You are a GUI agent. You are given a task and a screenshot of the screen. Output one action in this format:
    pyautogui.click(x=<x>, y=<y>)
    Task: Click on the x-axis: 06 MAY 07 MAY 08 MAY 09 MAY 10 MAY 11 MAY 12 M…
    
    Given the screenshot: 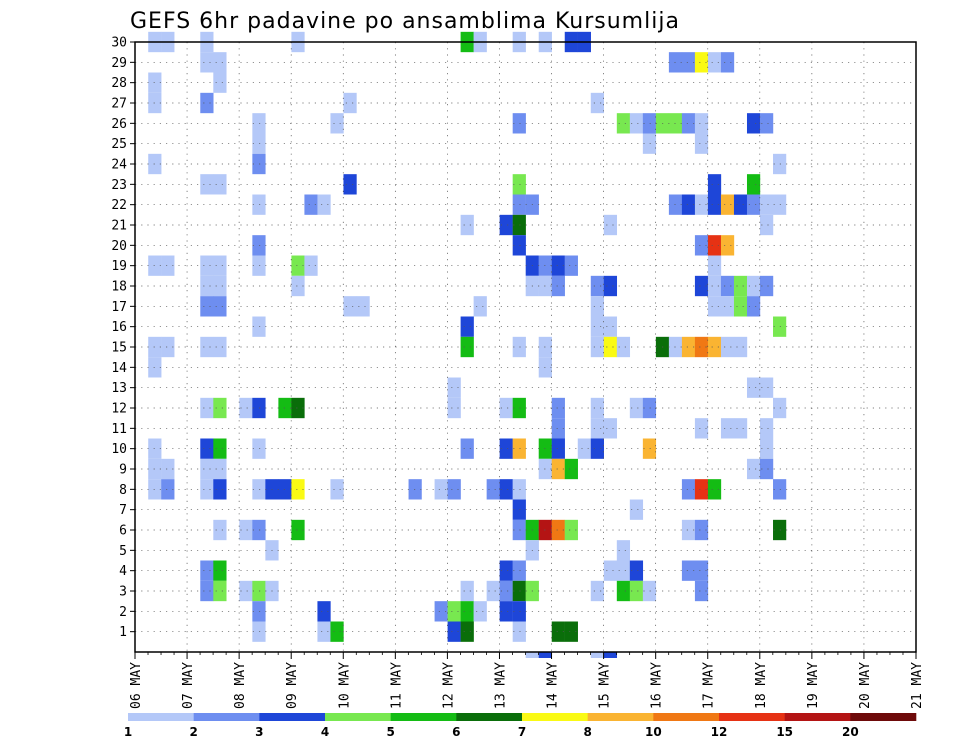 What is the action you would take?
    pyautogui.click(x=527, y=680)
    